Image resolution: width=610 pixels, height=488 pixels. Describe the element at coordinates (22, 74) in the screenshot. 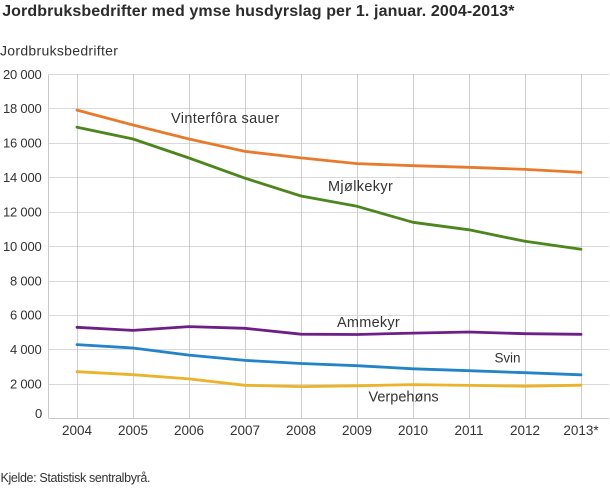

I see `svg-text: 20 000` at that location.